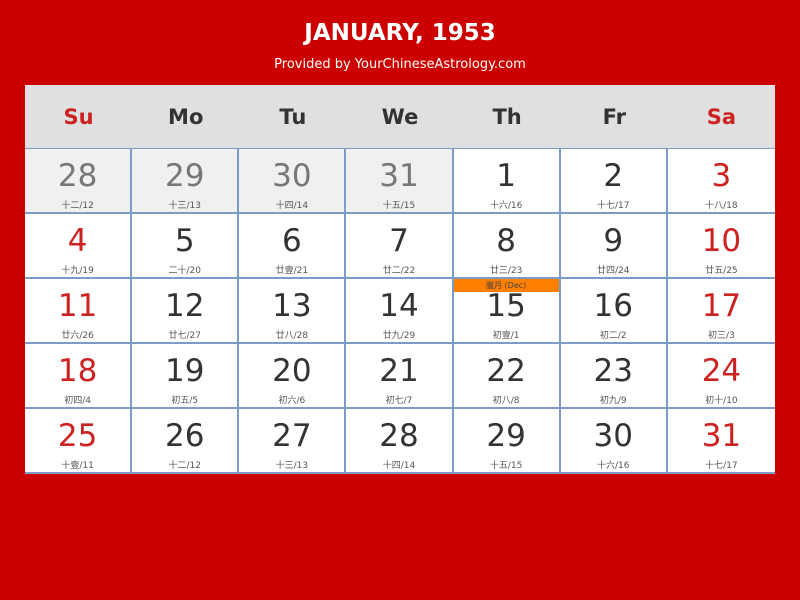 Image resolution: width=800 pixels, height=600 pixels. Describe the element at coordinates (400, 33) in the screenshot. I see `page-title: JANUARY, 1953` at that location.